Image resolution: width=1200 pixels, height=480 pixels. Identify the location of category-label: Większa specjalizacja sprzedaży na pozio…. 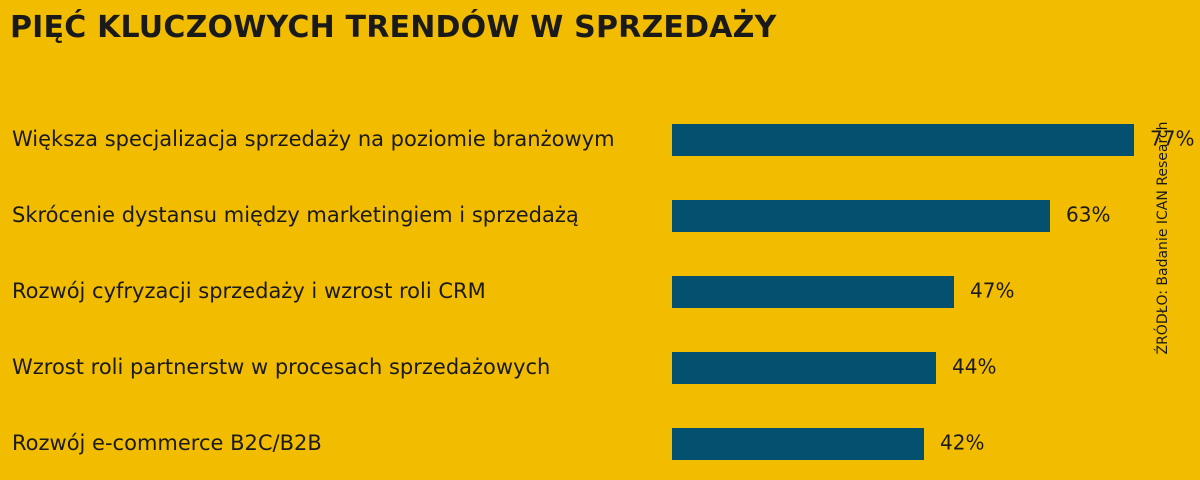
(313, 139).